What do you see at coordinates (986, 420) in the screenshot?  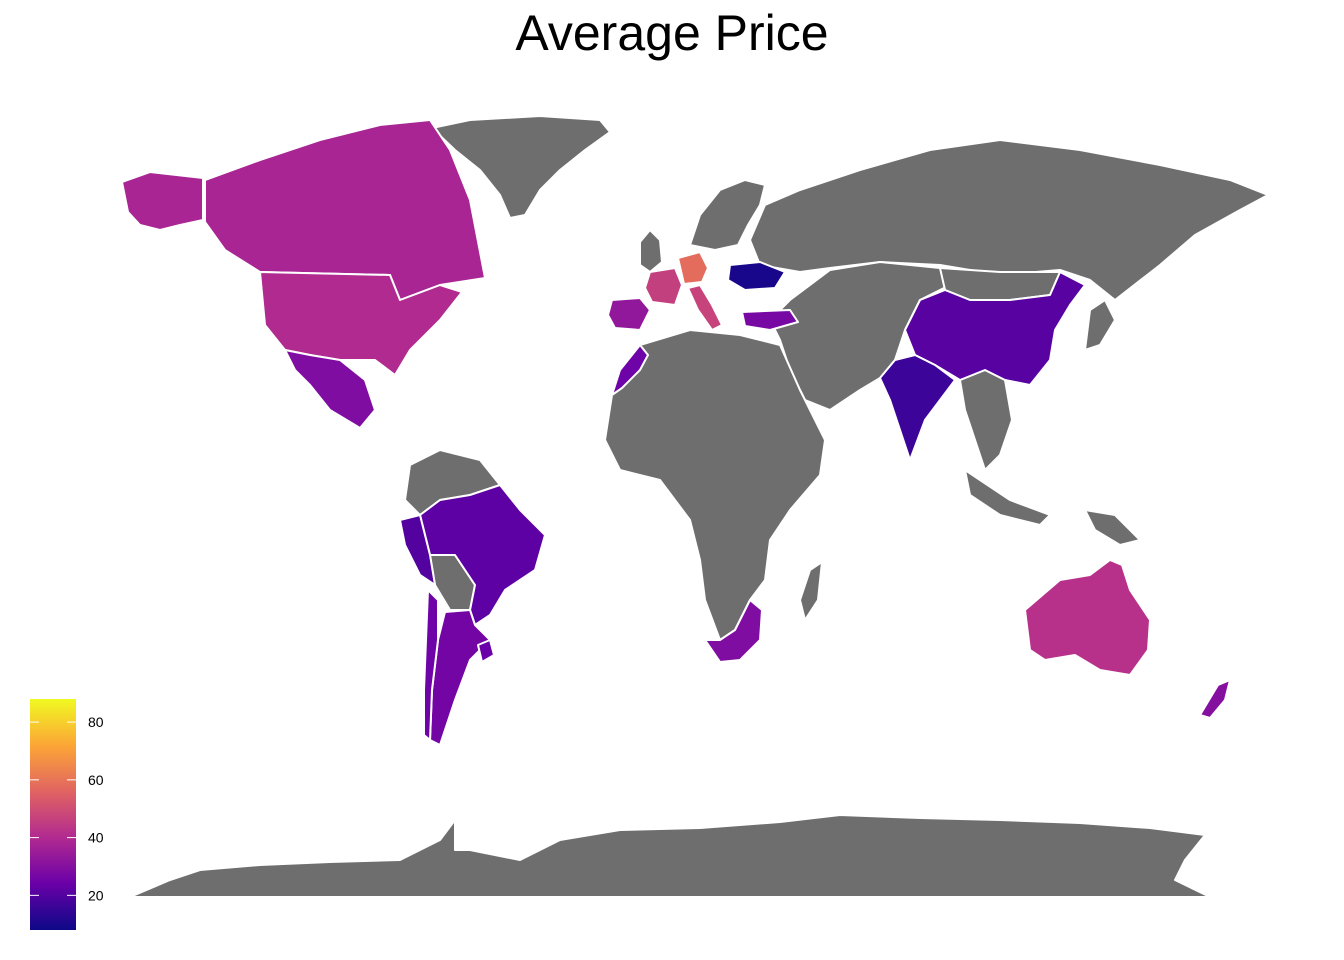 I see `land-southeast-asia` at bounding box center [986, 420].